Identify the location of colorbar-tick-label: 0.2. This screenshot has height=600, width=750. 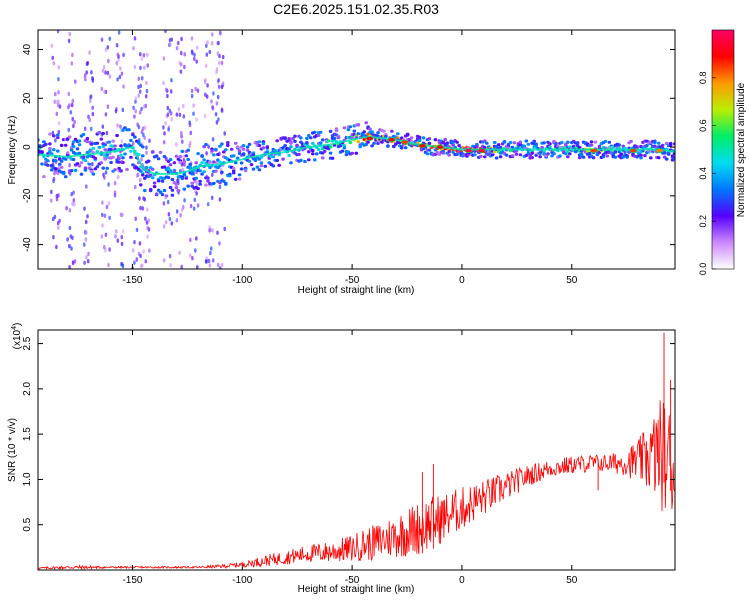
(703, 221).